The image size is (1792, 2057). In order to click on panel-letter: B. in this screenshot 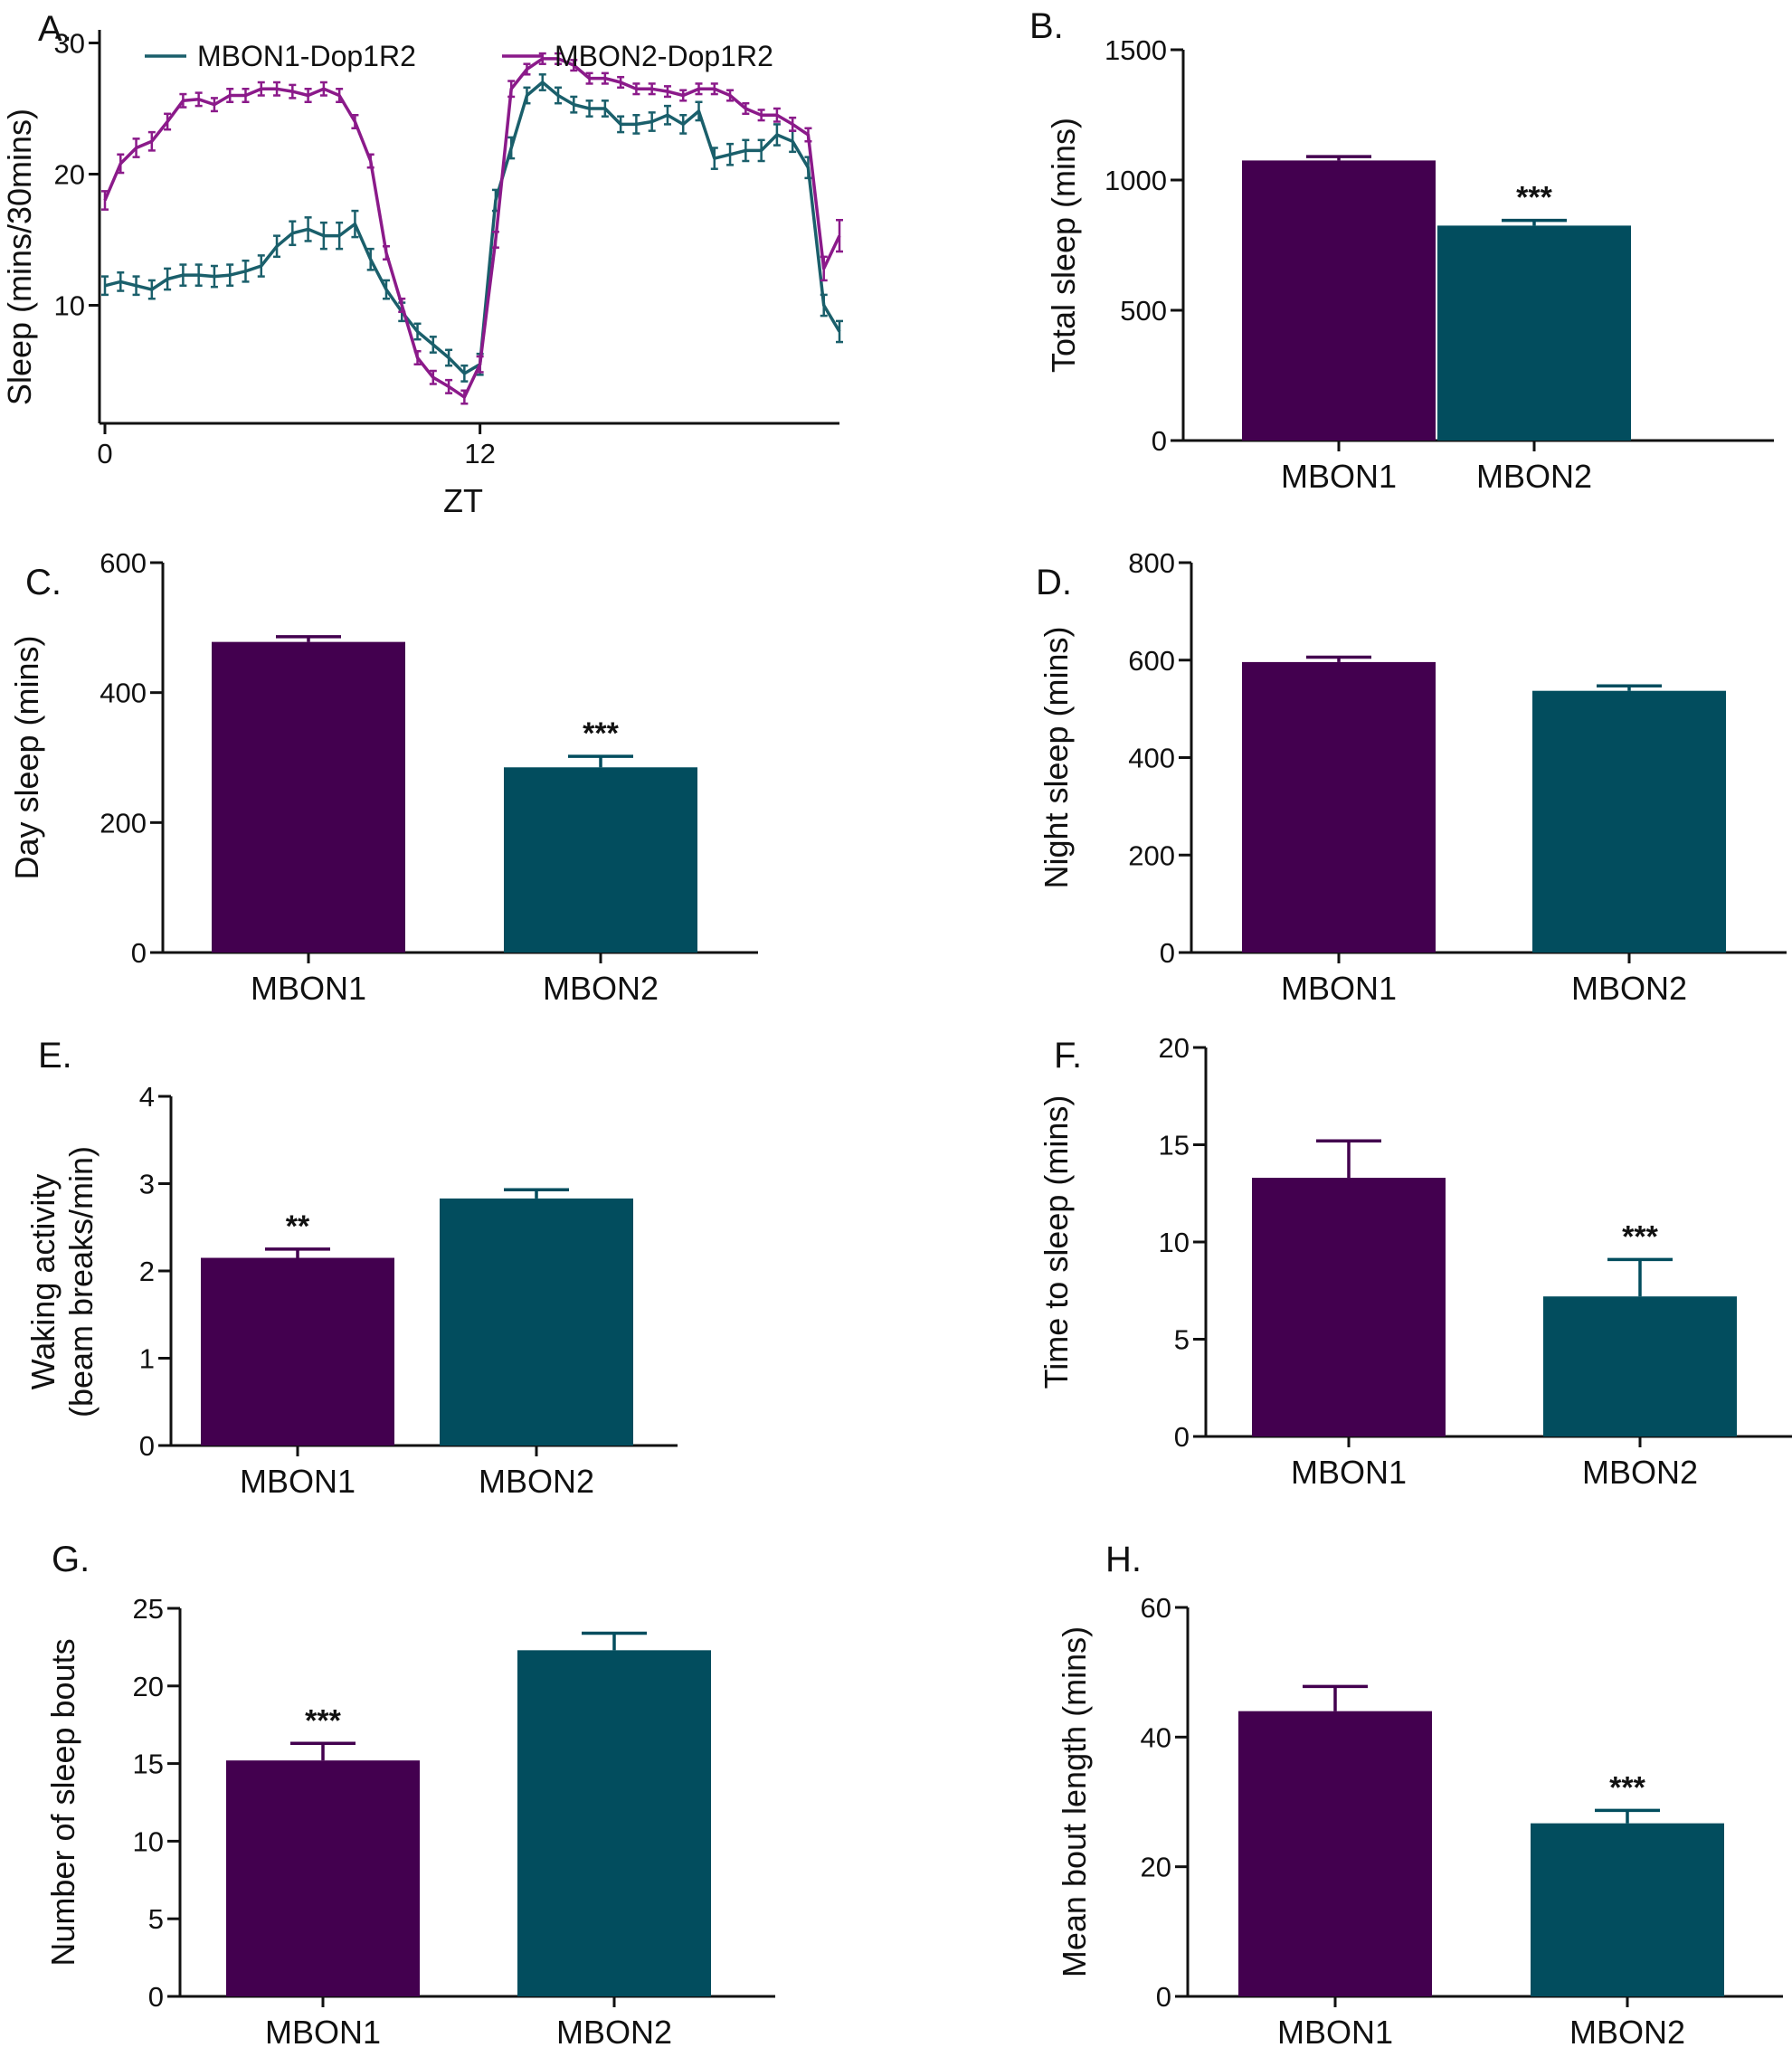, I will do `click(1046, 26)`.